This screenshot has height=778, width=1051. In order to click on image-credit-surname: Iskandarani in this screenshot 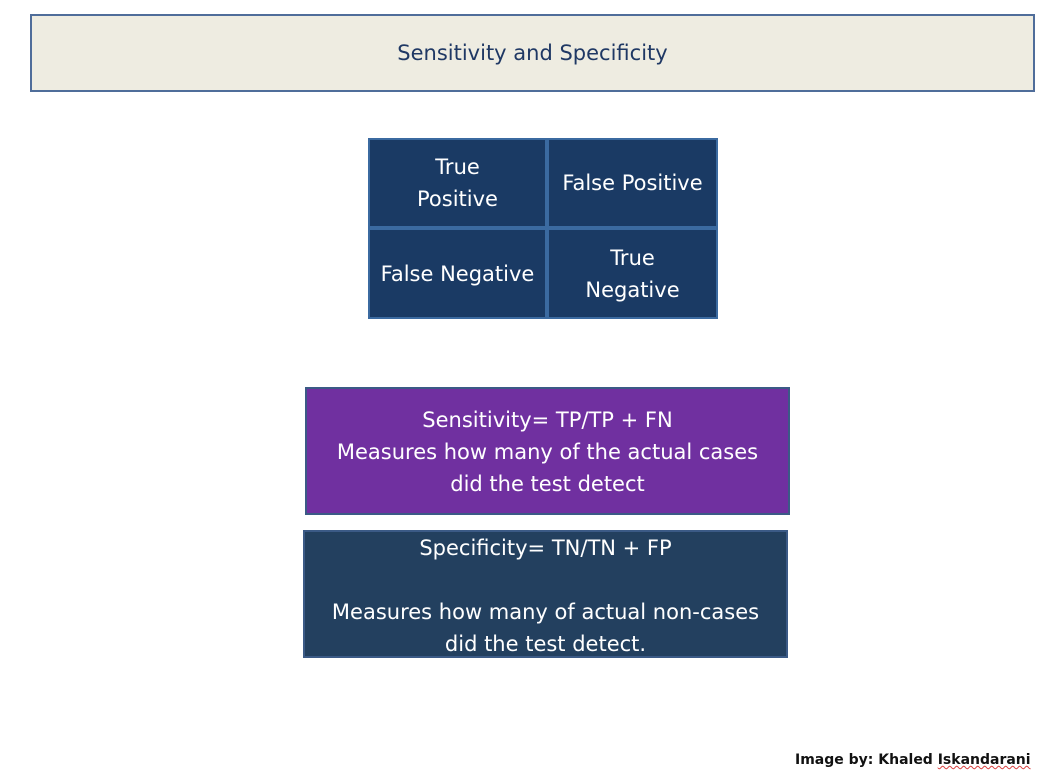, I will do `click(984, 760)`.